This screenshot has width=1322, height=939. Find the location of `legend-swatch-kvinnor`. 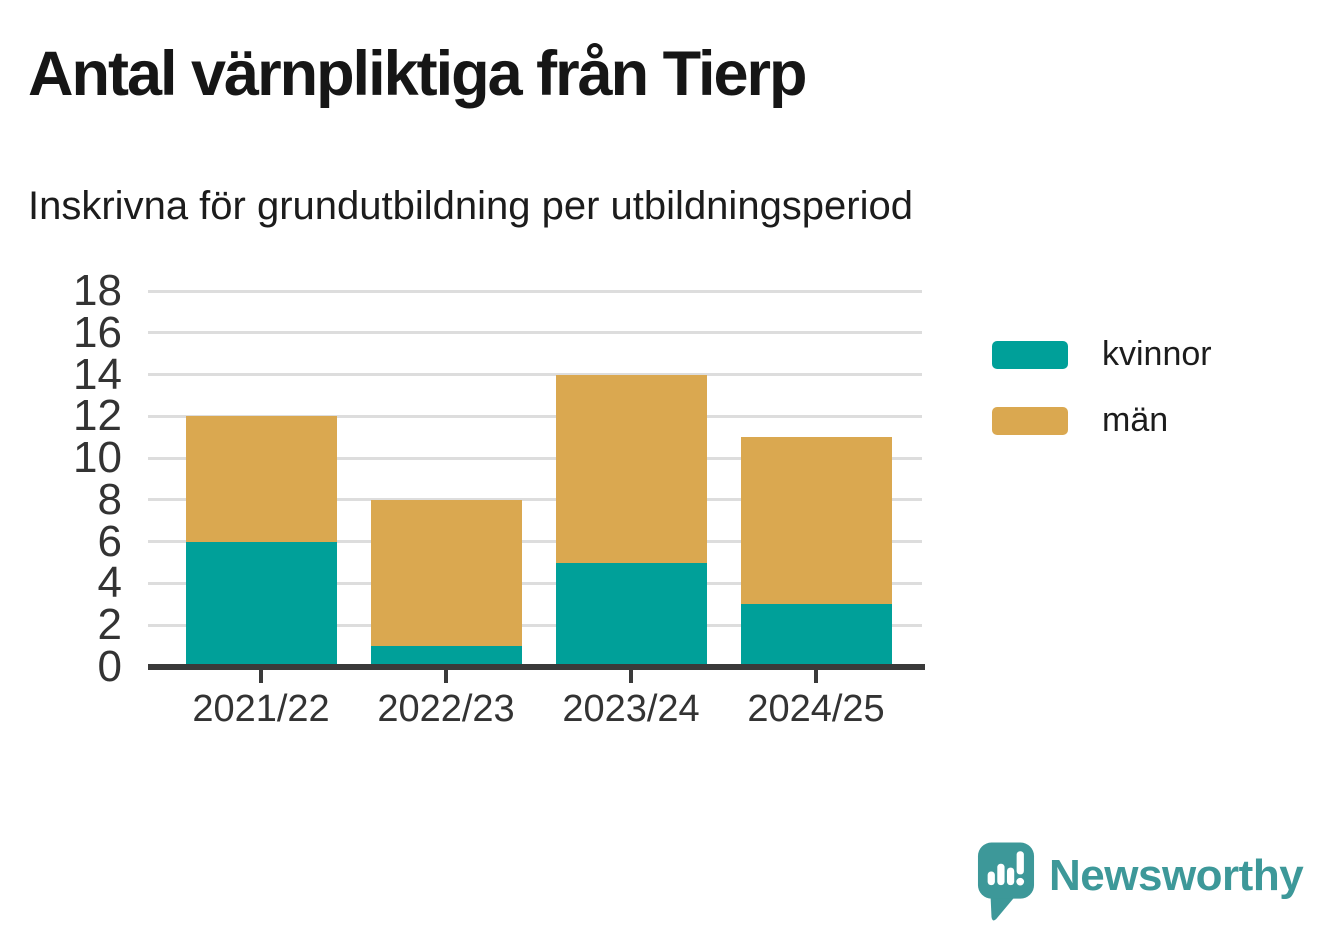

legend-swatch-kvinnor is located at coordinates (1030, 354).